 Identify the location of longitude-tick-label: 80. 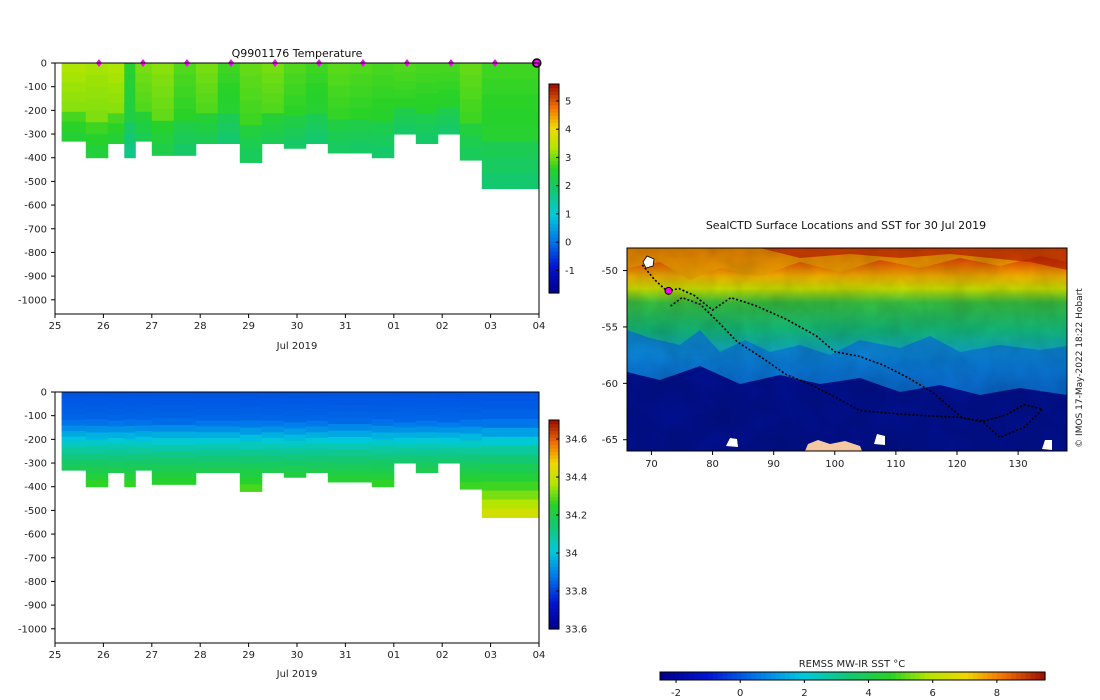
(712, 464).